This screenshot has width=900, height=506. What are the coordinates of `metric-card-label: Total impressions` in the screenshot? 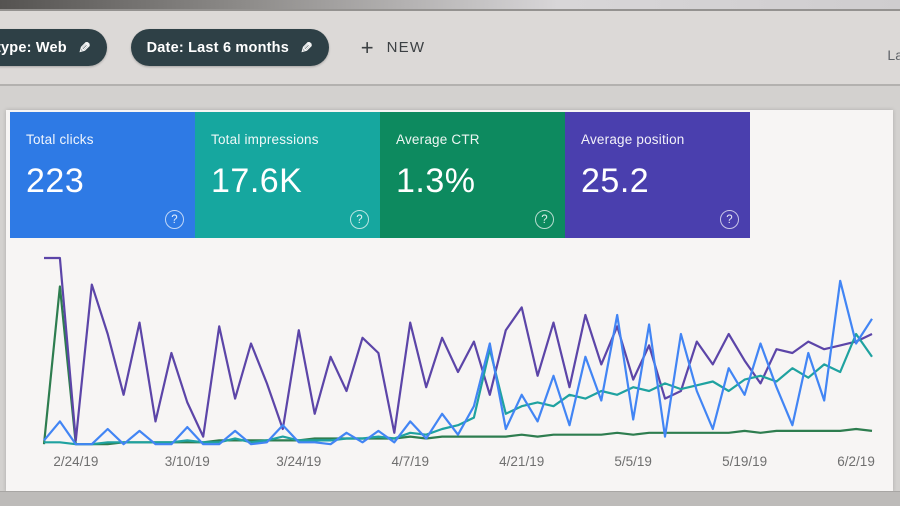 It's located at (265, 139).